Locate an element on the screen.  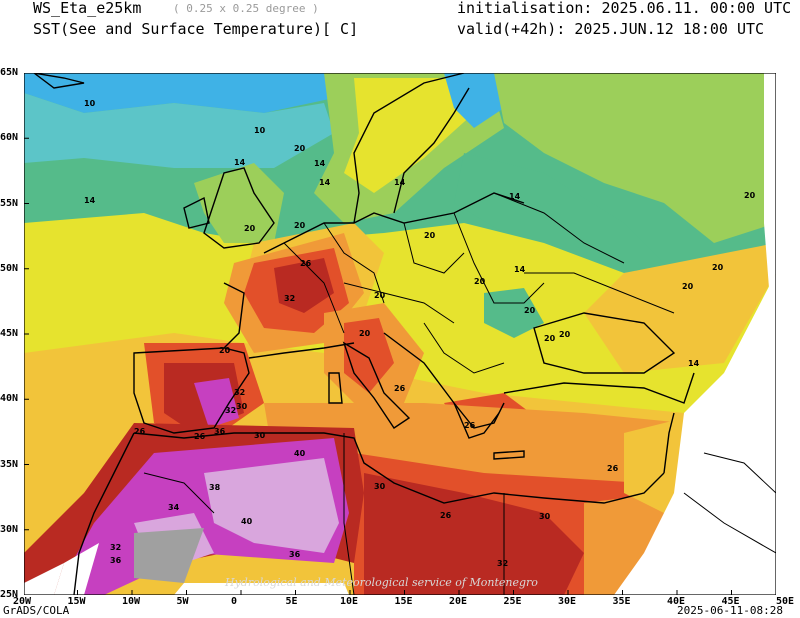
contour-label: 40 is located at coordinates (300, 453).